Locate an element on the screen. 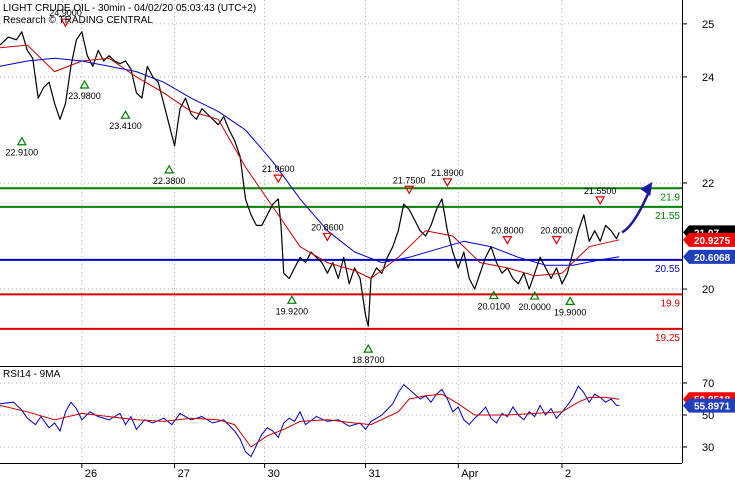 The image size is (735, 480). projection-arrow is located at coordinates (636, 212).